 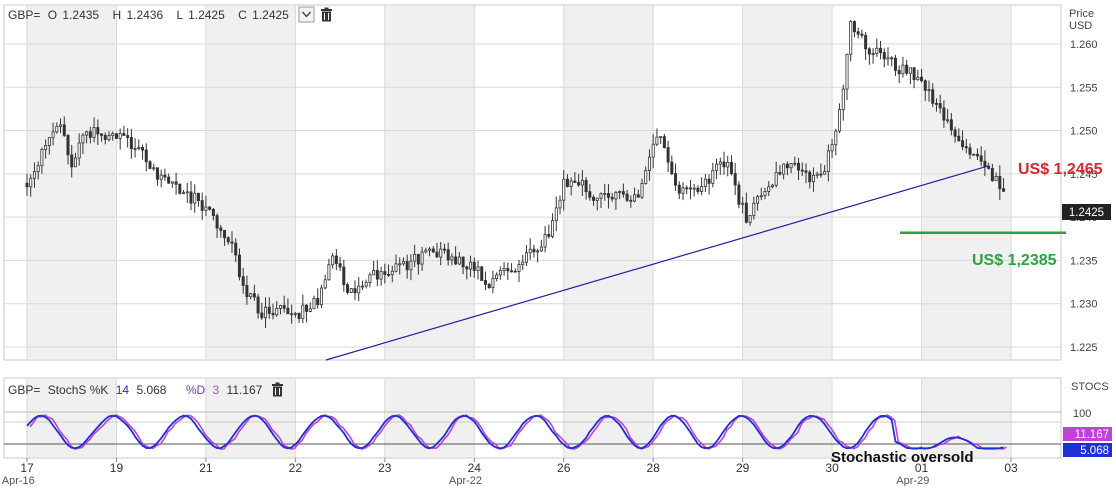 What do you see at coordinates (277, 389) in the screenshot?
I see `stoch-trash-icon` at bounding box center [277, 389].